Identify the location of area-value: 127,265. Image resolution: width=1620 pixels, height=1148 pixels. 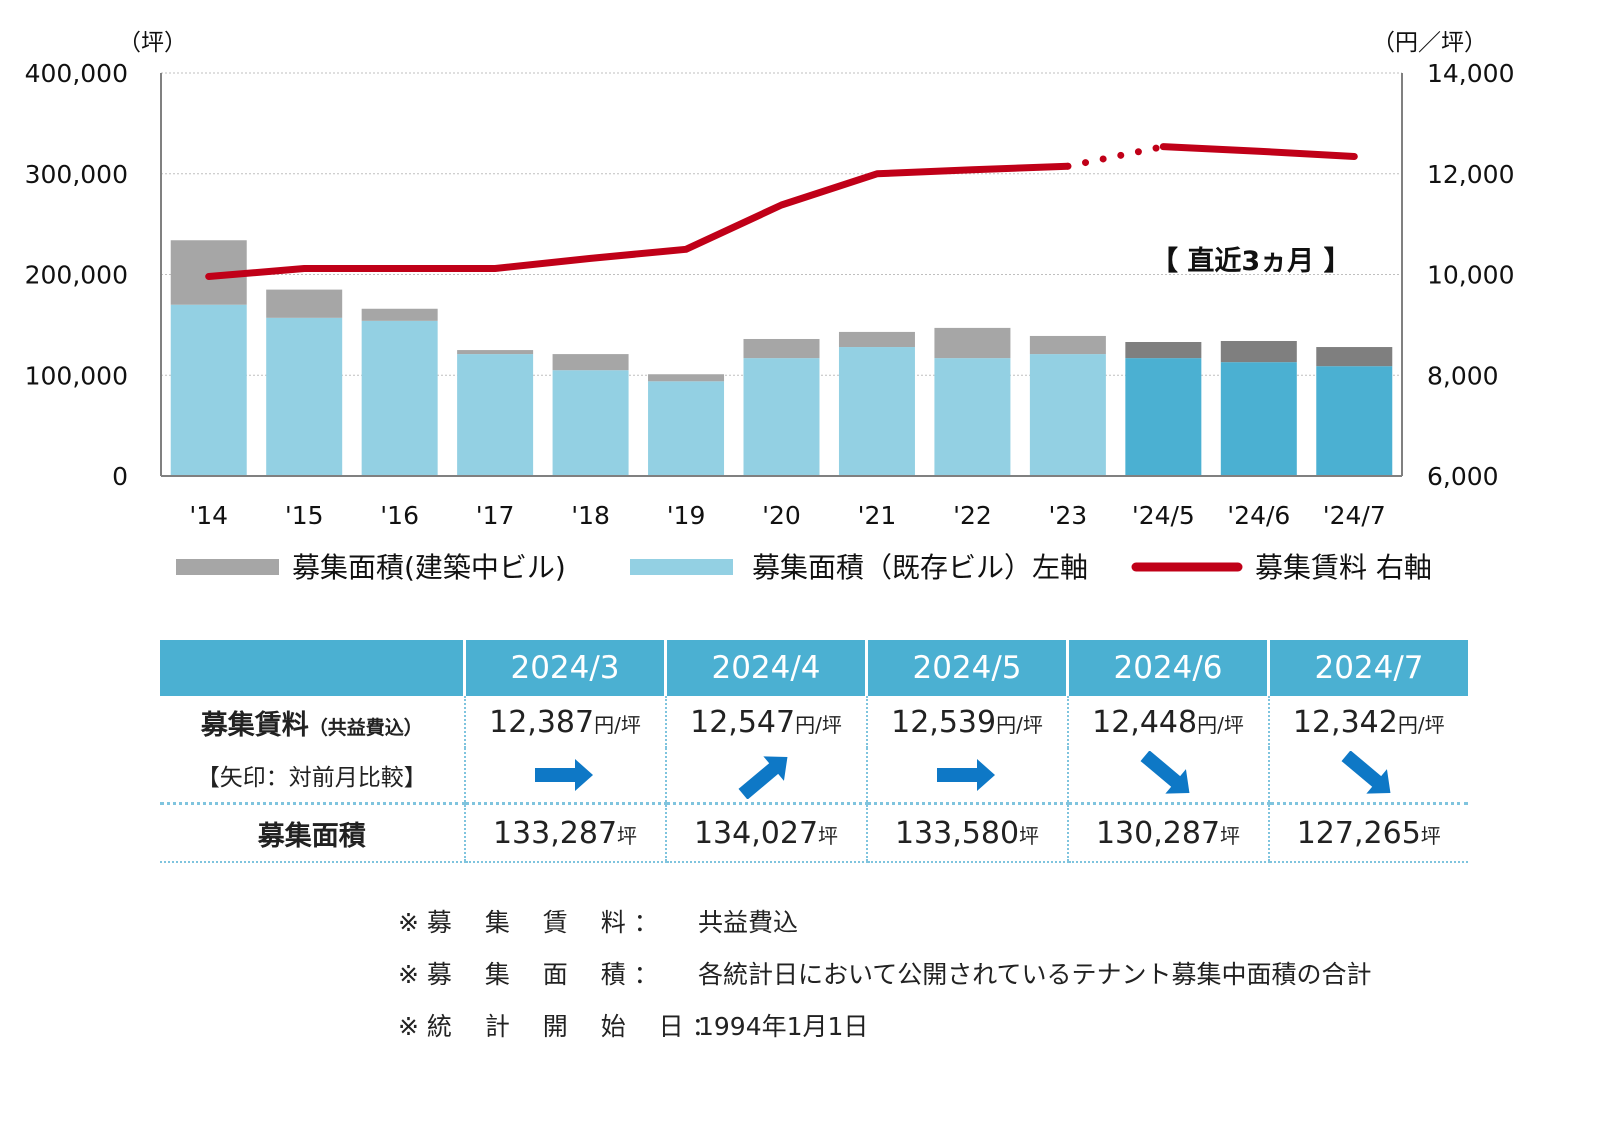
(1358, 833).